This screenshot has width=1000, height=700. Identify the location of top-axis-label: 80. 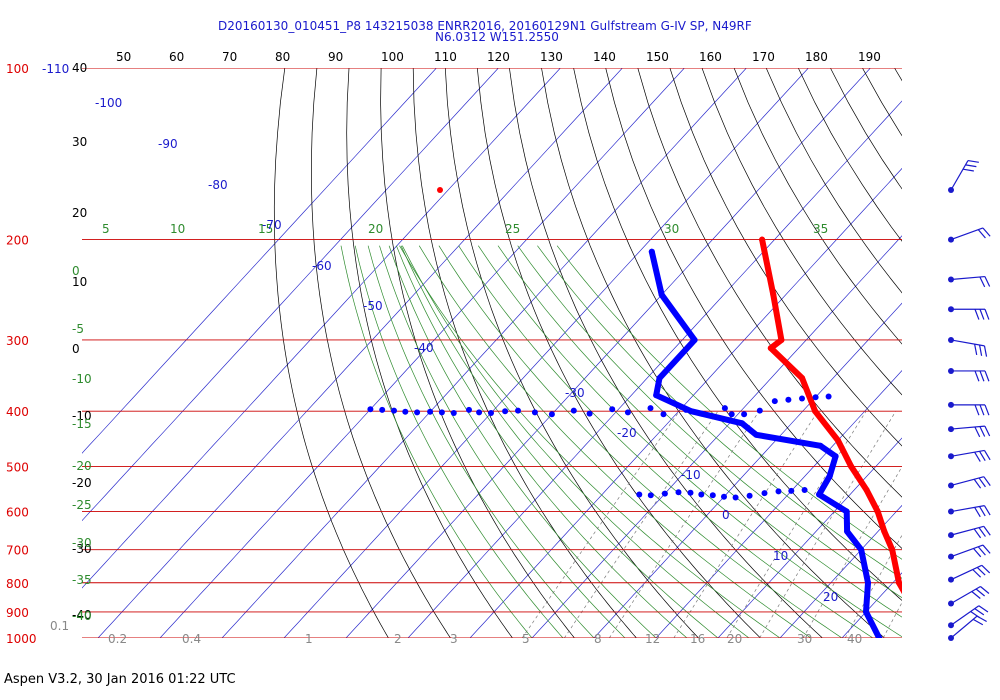
(282, 57).